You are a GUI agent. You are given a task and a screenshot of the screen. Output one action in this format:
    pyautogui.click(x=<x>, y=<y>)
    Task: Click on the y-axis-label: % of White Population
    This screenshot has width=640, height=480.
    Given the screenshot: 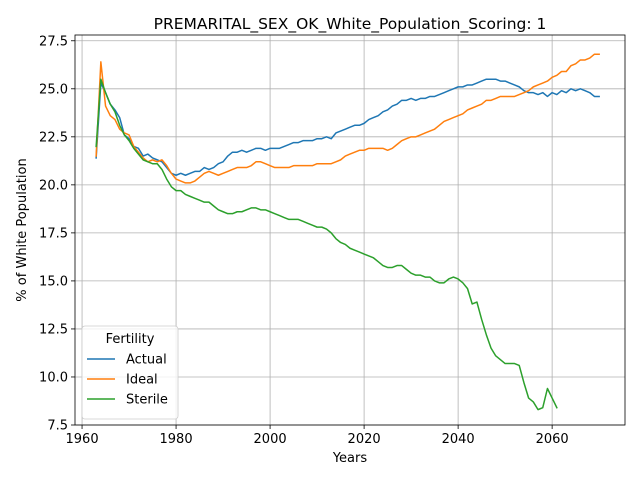 What is the action you would take?
    pyautogui.click(x=22, y=229)
    